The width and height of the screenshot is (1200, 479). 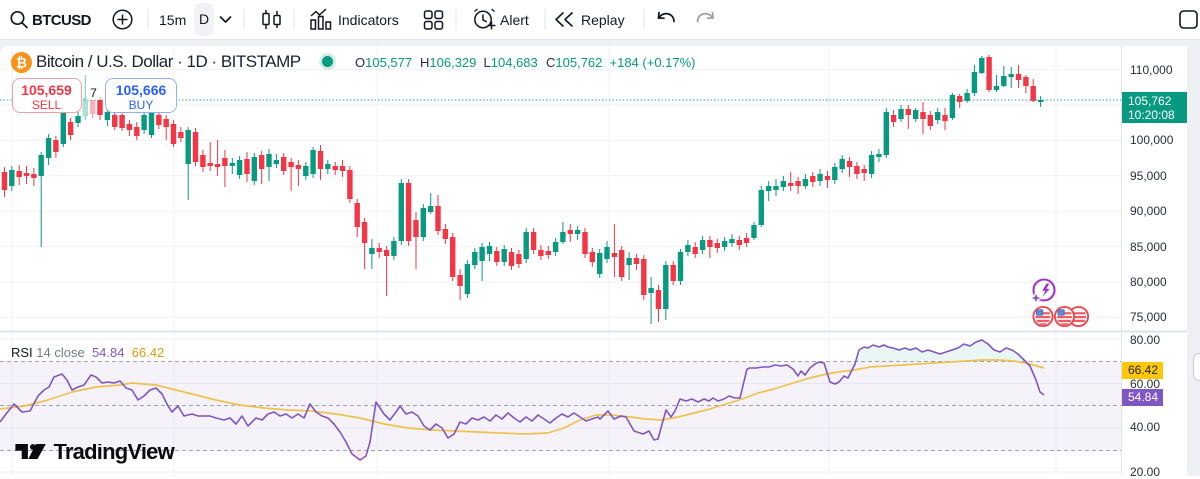 What do you see at coordinates (115, 454) in the screenshot?
I see `svg-text: TradingView` at bounding box center [115, 454].